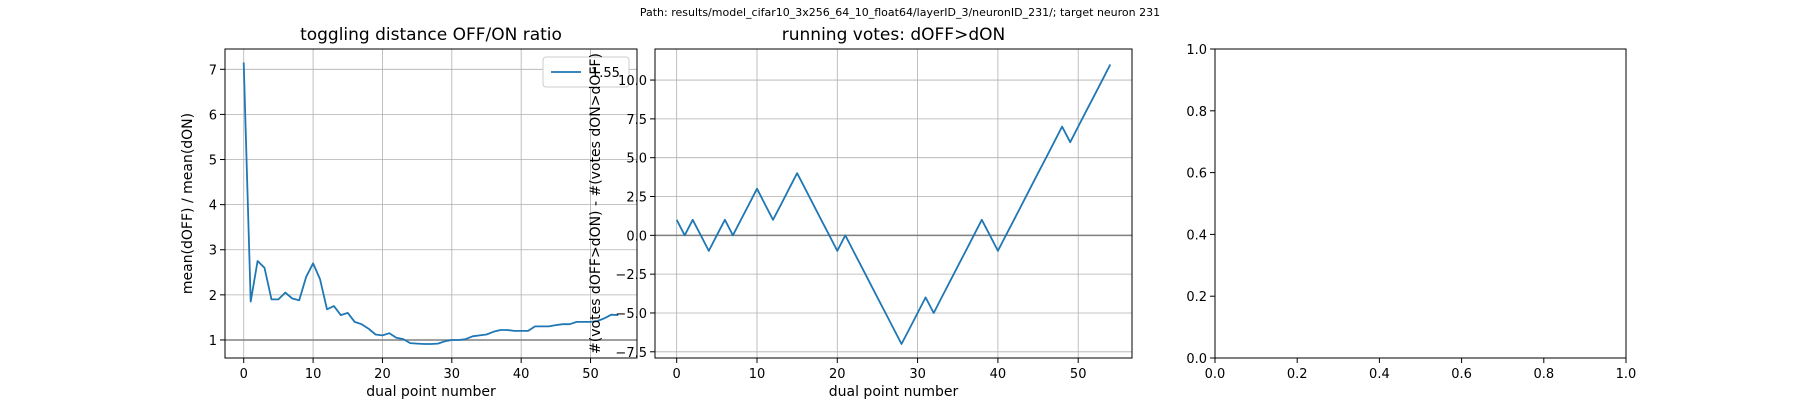 The height and width of the screenshot is (400, 1800). What do you see at coordinates (1626, 374) in the screenshot?
I see `x-tick-label: 1.0` at bounding box center [1626, 374].